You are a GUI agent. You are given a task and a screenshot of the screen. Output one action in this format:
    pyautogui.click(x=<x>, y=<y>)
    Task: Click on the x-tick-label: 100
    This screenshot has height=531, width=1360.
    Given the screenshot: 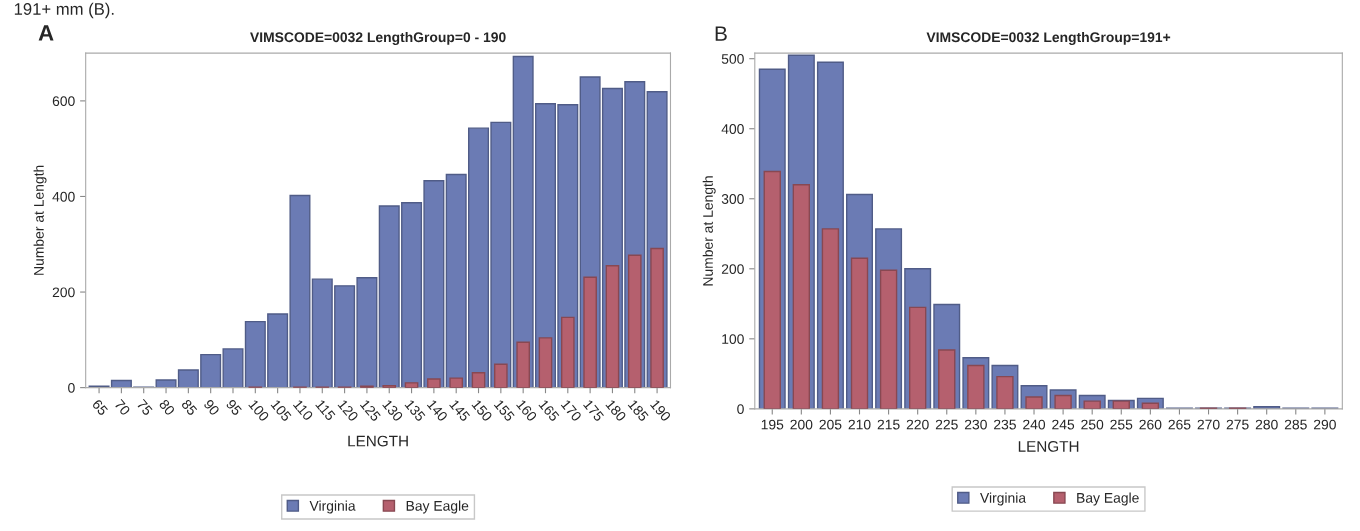 What is the action you would take?
    pyautogui.click(x=259, y=410)
    